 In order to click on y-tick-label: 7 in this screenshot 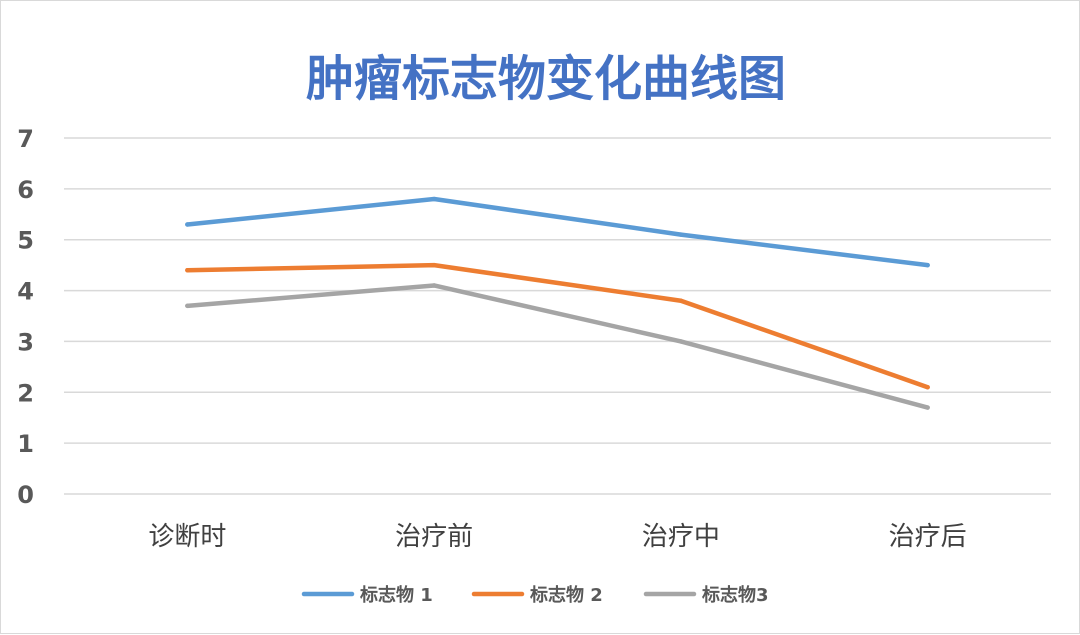, I will do `click(25, 139)`.